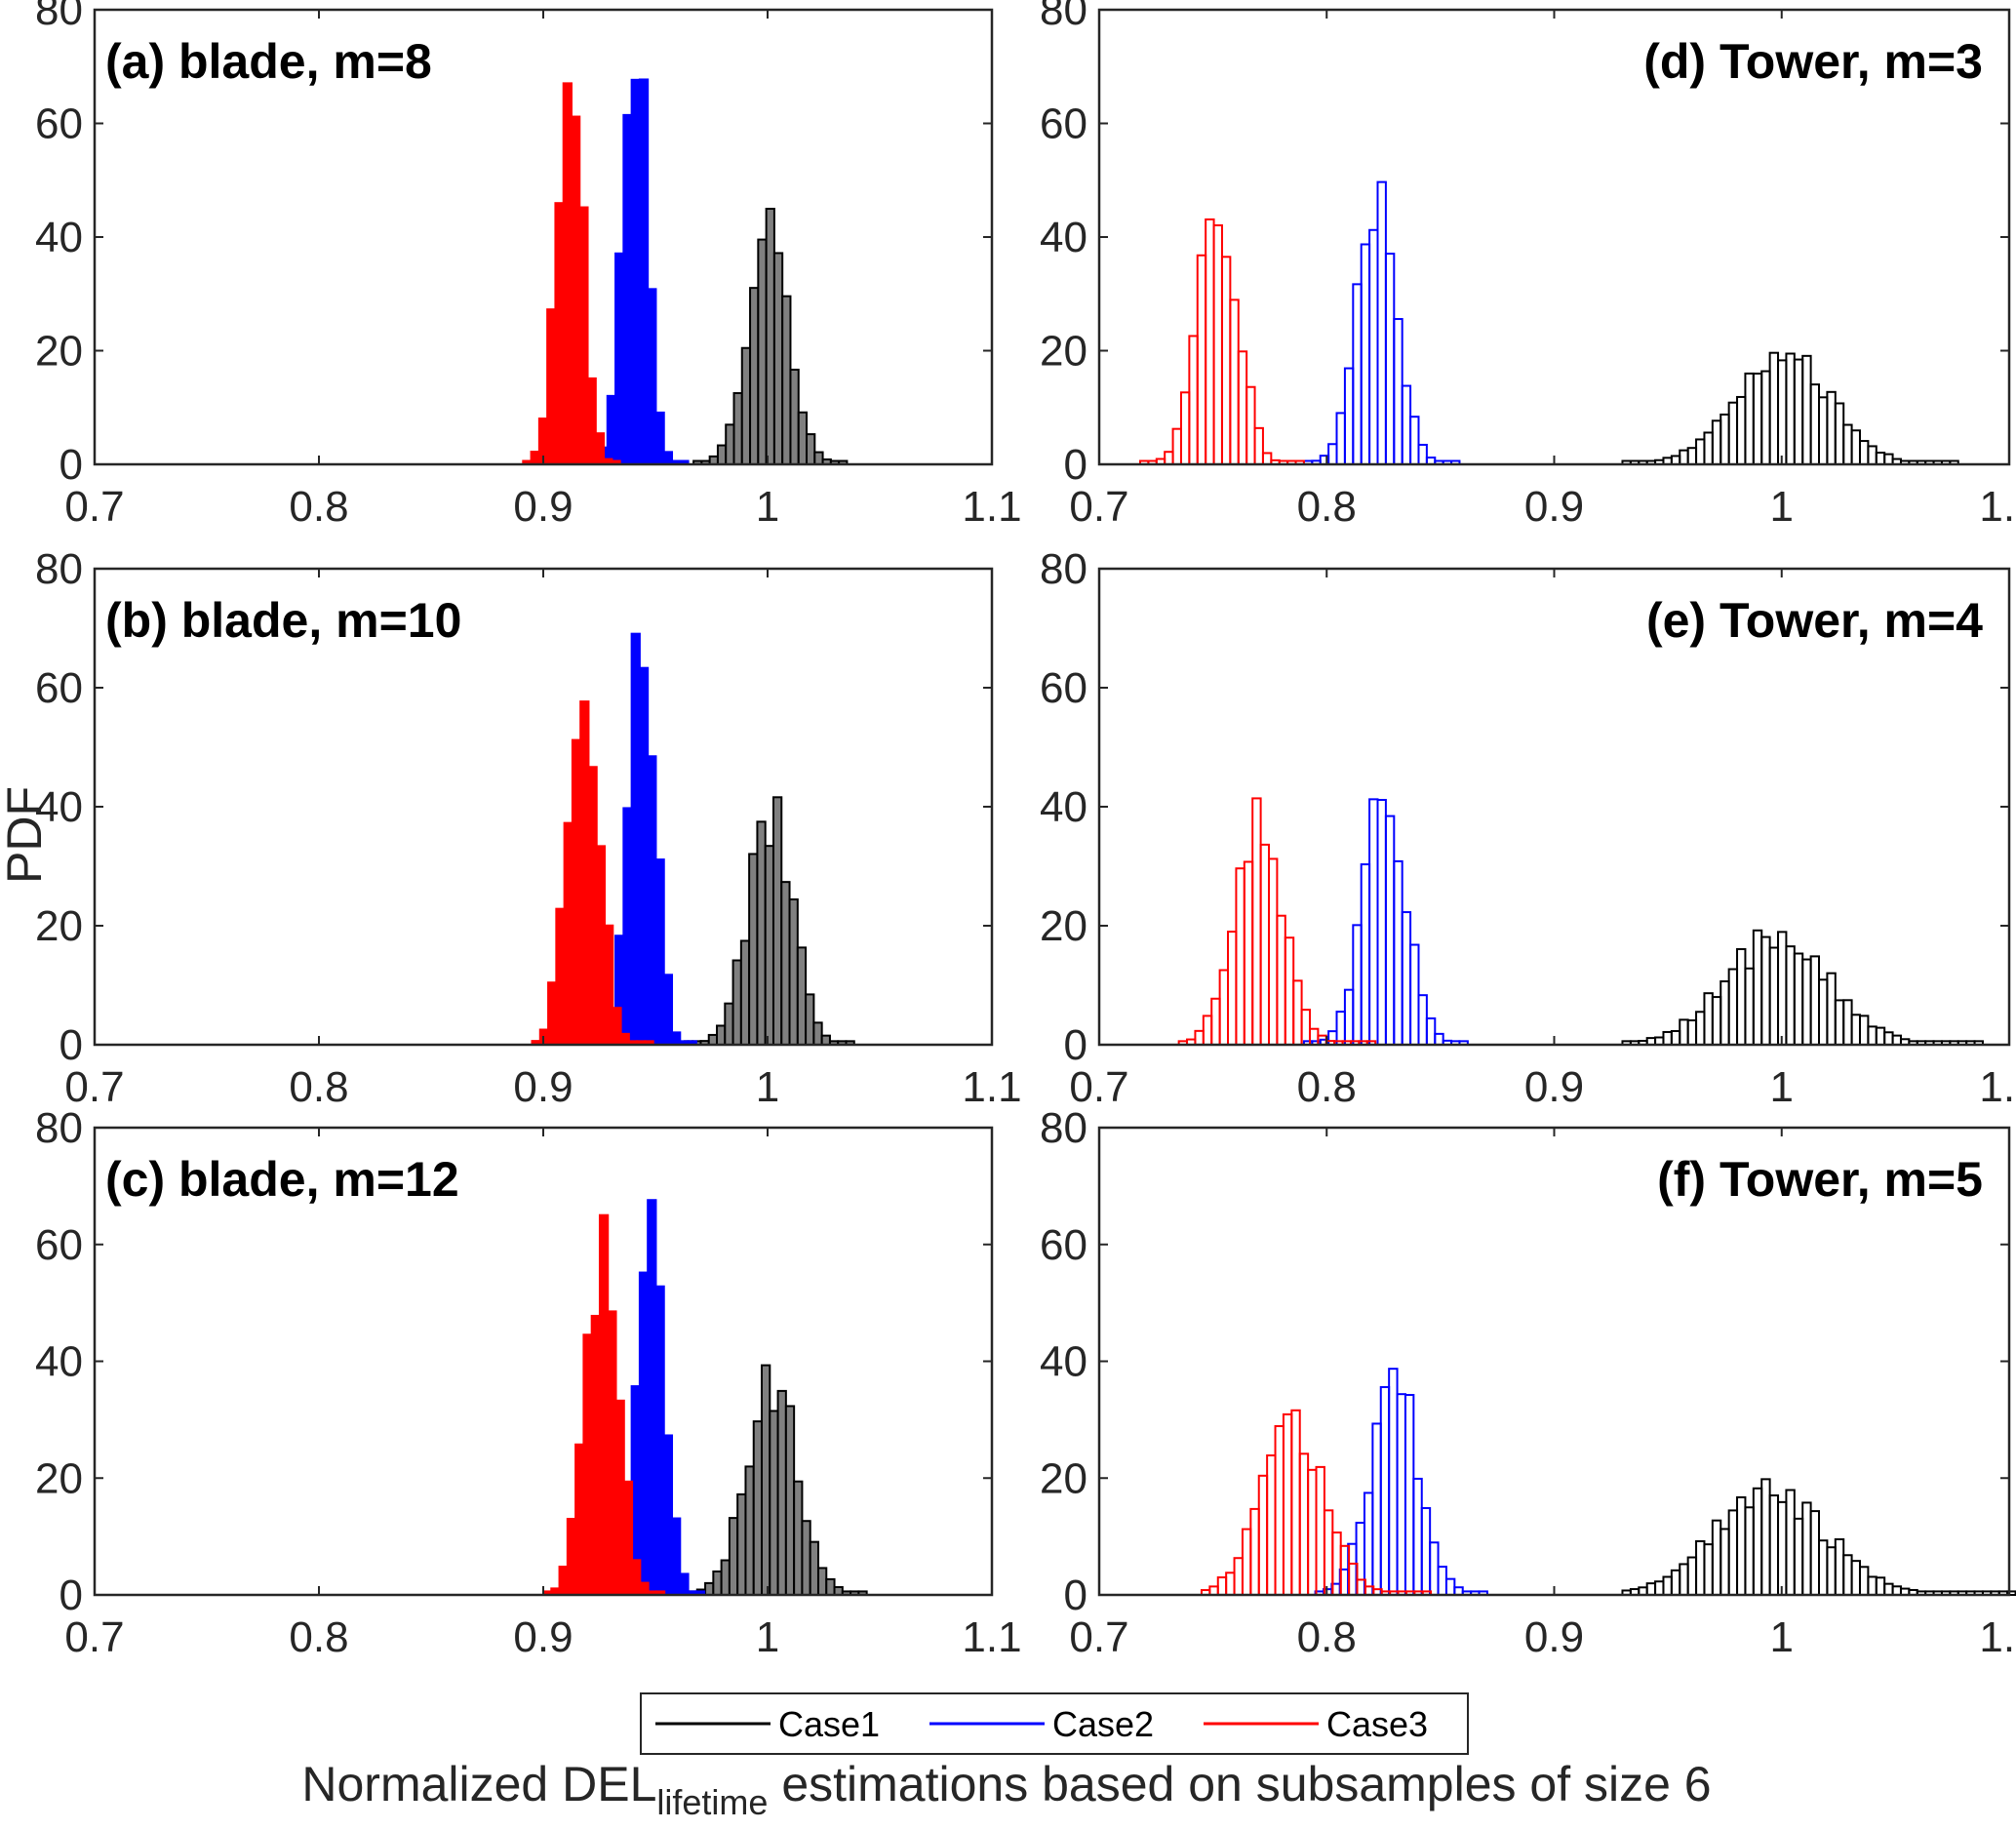 The height and width of the screenshot is (1830, 2016). What do you see at coordinates (1820, 1179) in the screenshot?
I see `panel-title: (f) Tower, m=5` at bounding box center [1820, 1179].